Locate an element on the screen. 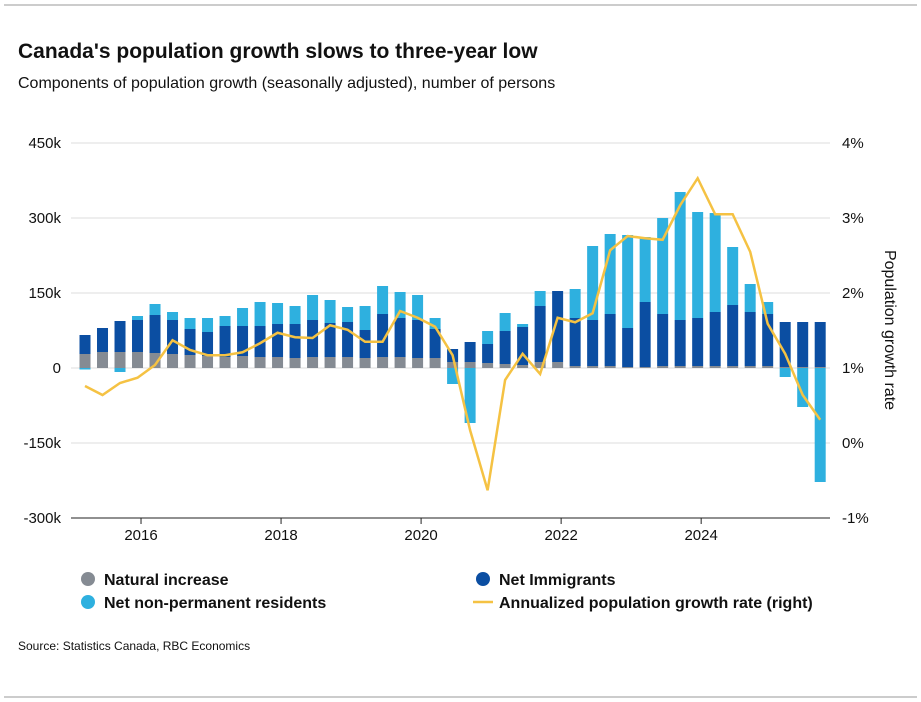  y-tick-label: 0 is located at coordinates (57, 368).